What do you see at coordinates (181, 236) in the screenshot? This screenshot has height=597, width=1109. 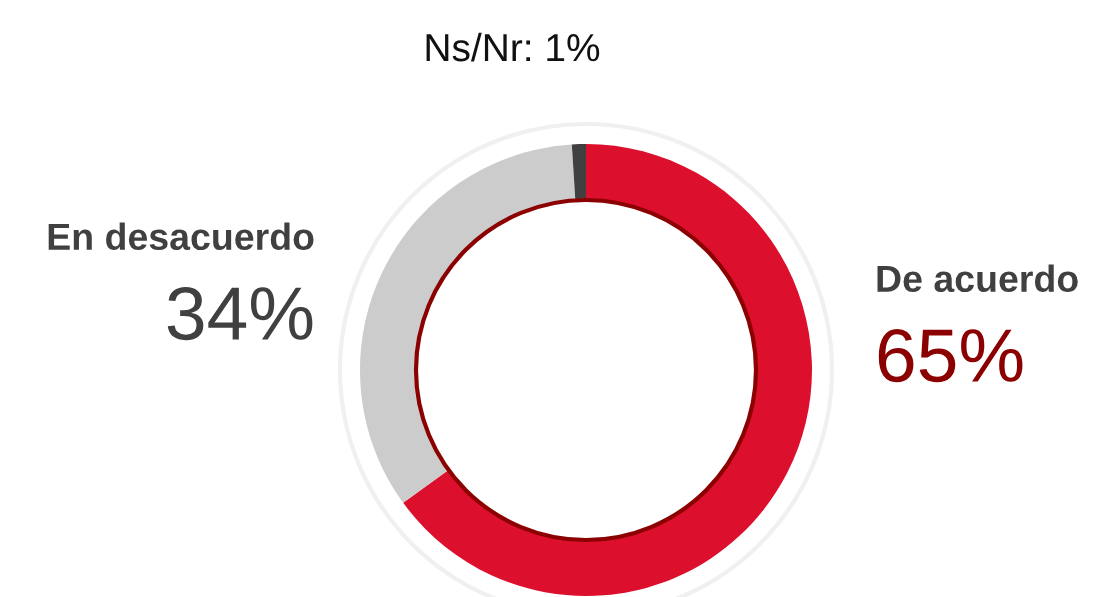 I see `slice-label: En desacuerdo` at bounding box center [181, 236].